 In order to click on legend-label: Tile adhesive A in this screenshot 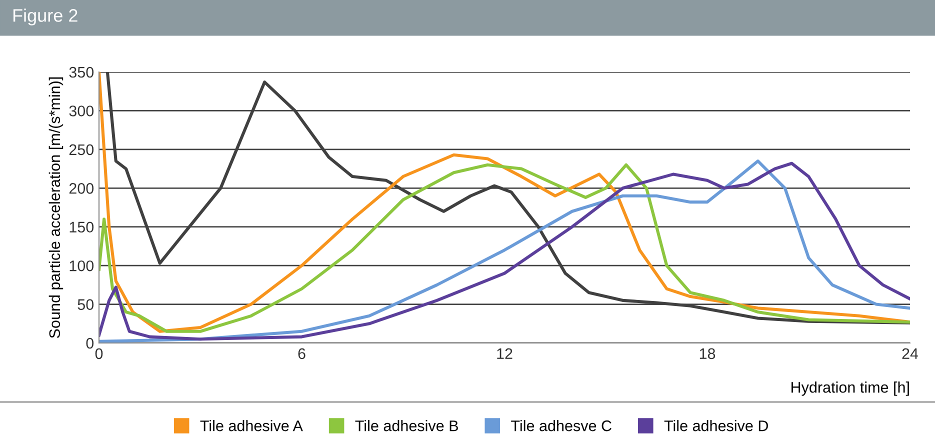, I will do `click(251, 426)`.